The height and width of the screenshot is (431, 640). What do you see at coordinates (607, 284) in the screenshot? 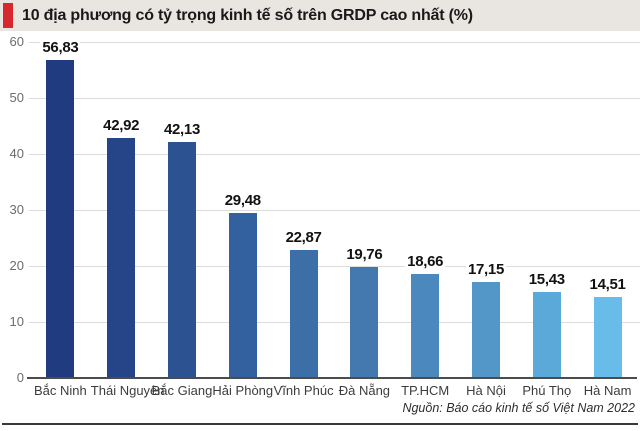
I see `bar-value-label: 14,51` at bounding box center [607, 284].